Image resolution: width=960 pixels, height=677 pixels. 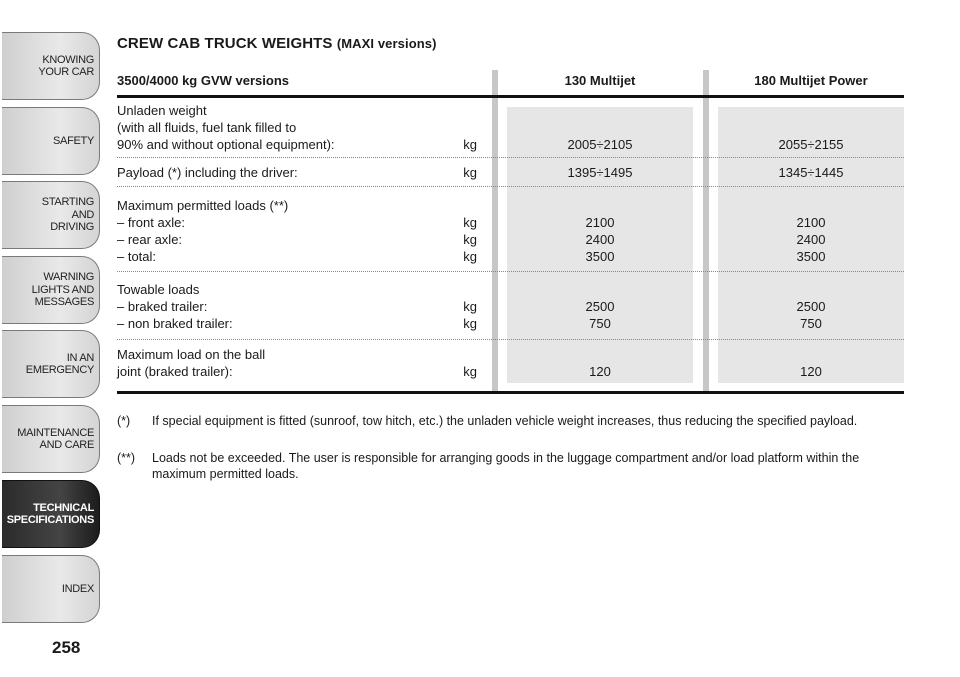 I want to click on footnote-mark: (**), so click(x=126, y=458).